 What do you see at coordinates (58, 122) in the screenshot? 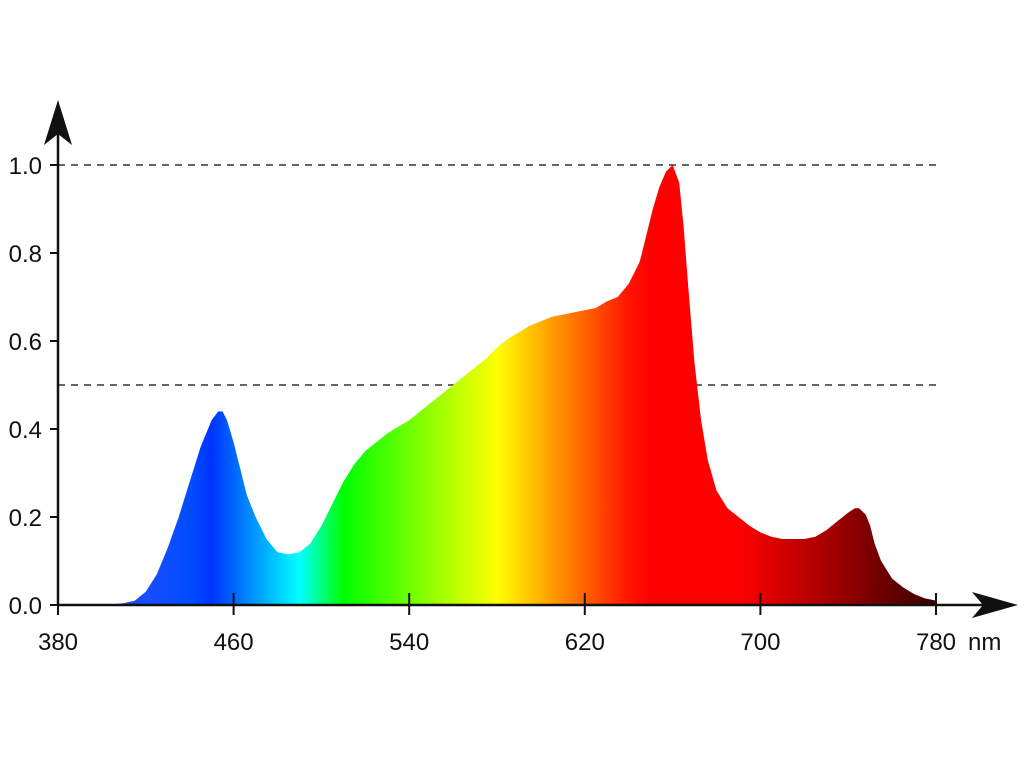
I see `y-axis-arrowhead` at bounding box center [58, 122].